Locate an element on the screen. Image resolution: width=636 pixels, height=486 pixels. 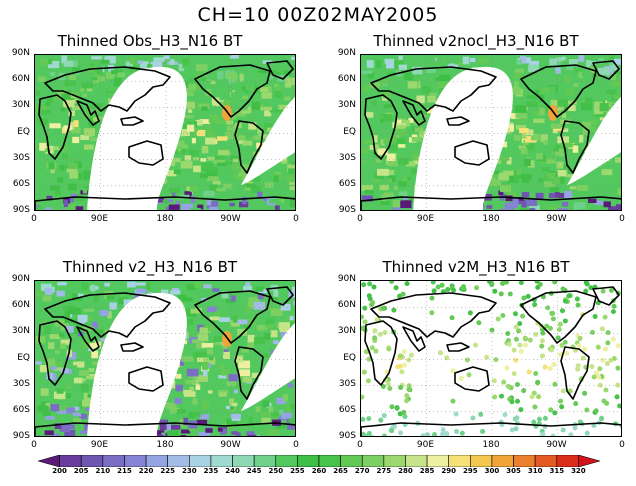
lon-tick-label: 180 is located at coordinates (491, 445).